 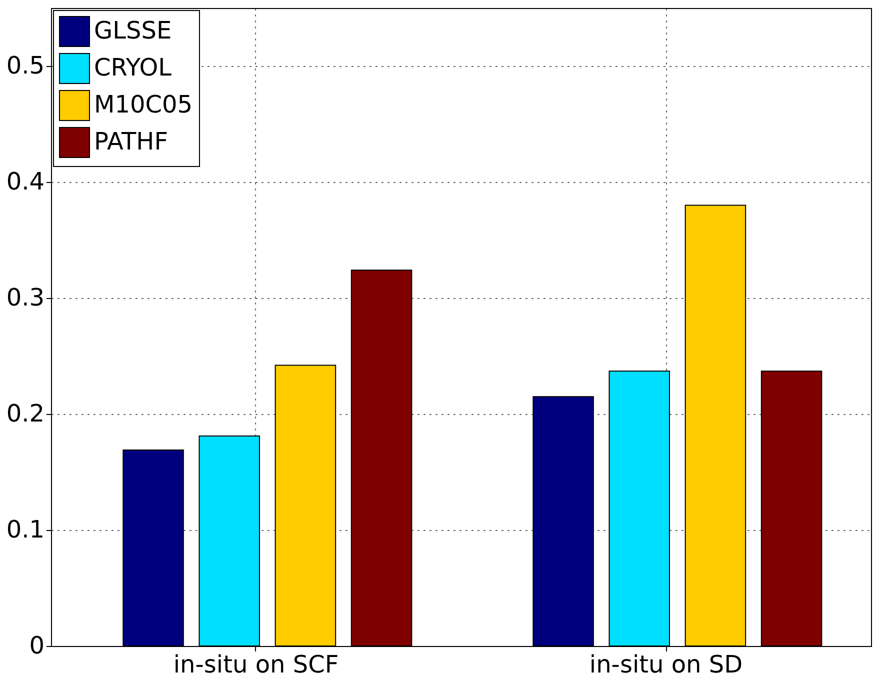 I want to click on y-tick-label: 0.5, so click(x=25, y=66).